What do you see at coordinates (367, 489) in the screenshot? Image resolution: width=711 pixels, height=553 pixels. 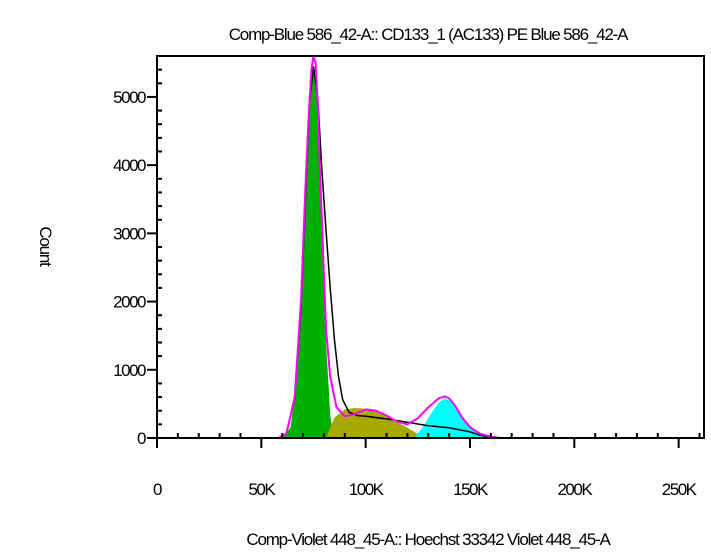 I see `x-tick-label: 100K` at bounding box center [367, 489].